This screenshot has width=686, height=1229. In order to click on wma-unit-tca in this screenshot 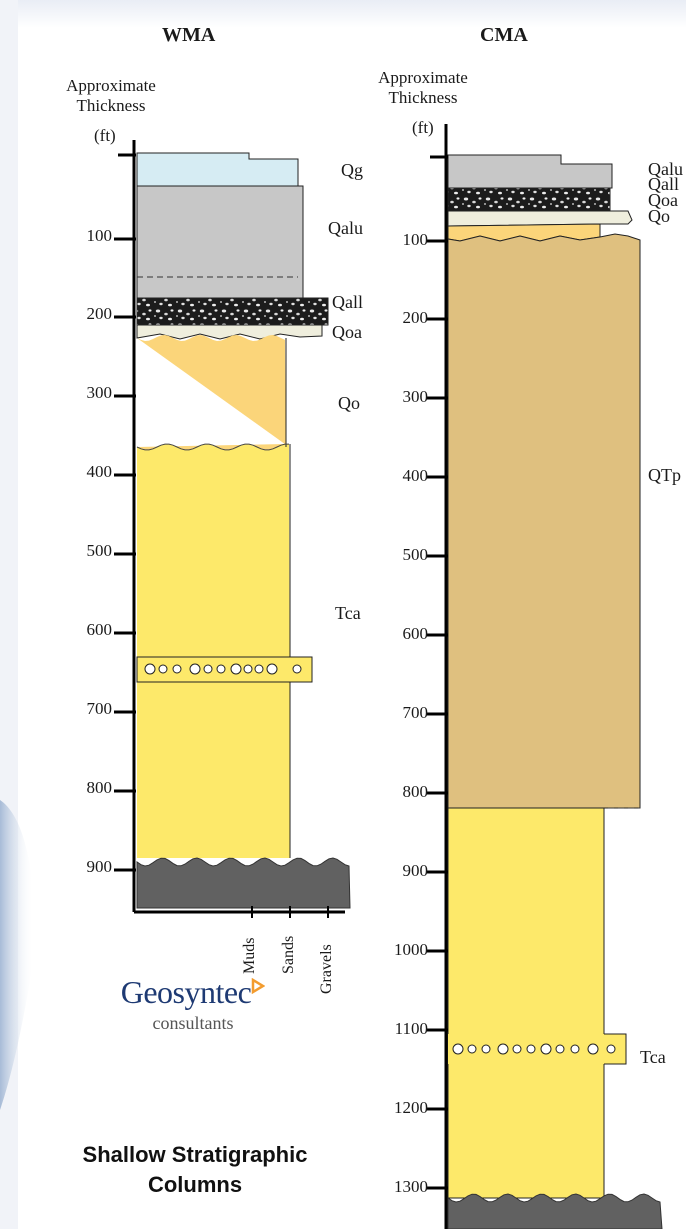, I will do `click(213, 651)`.